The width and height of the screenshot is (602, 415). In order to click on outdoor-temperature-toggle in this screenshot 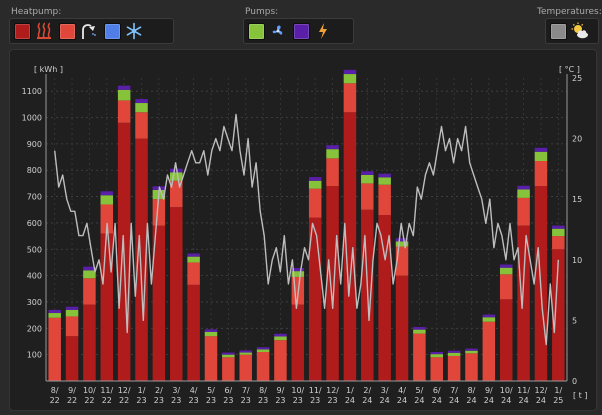, I will do `click(569, 31)`.